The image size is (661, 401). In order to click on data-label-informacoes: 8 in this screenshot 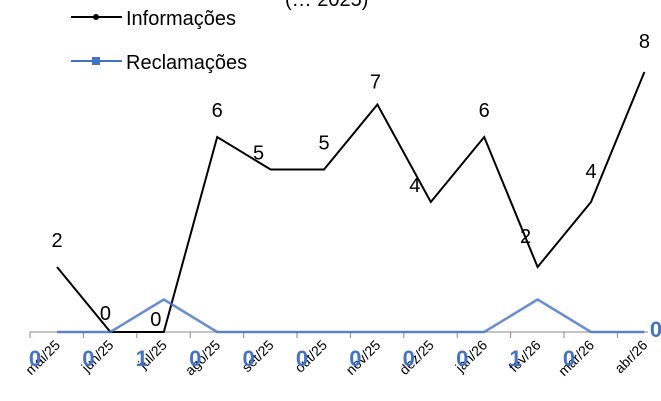, I will do `click(644, 42)`.